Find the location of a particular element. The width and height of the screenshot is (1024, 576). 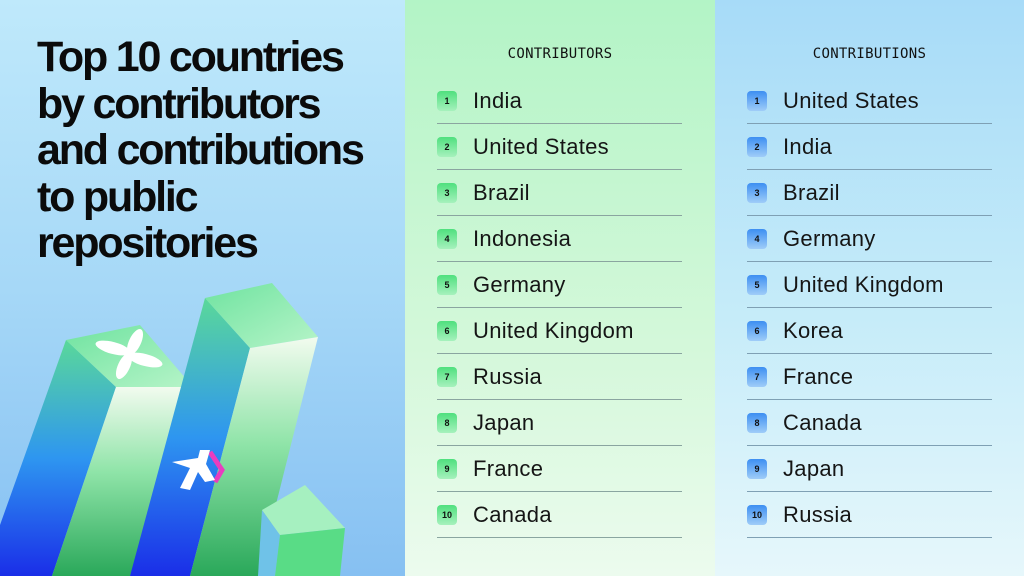

list-item: 8 Canada is located at coordinates (869, 423).